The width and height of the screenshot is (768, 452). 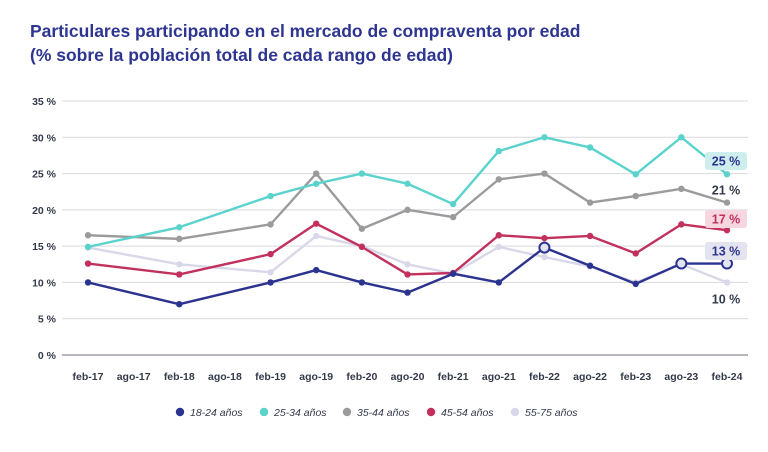 I want to click on x-tick-label: feb-17, so click(x=88, y=377).